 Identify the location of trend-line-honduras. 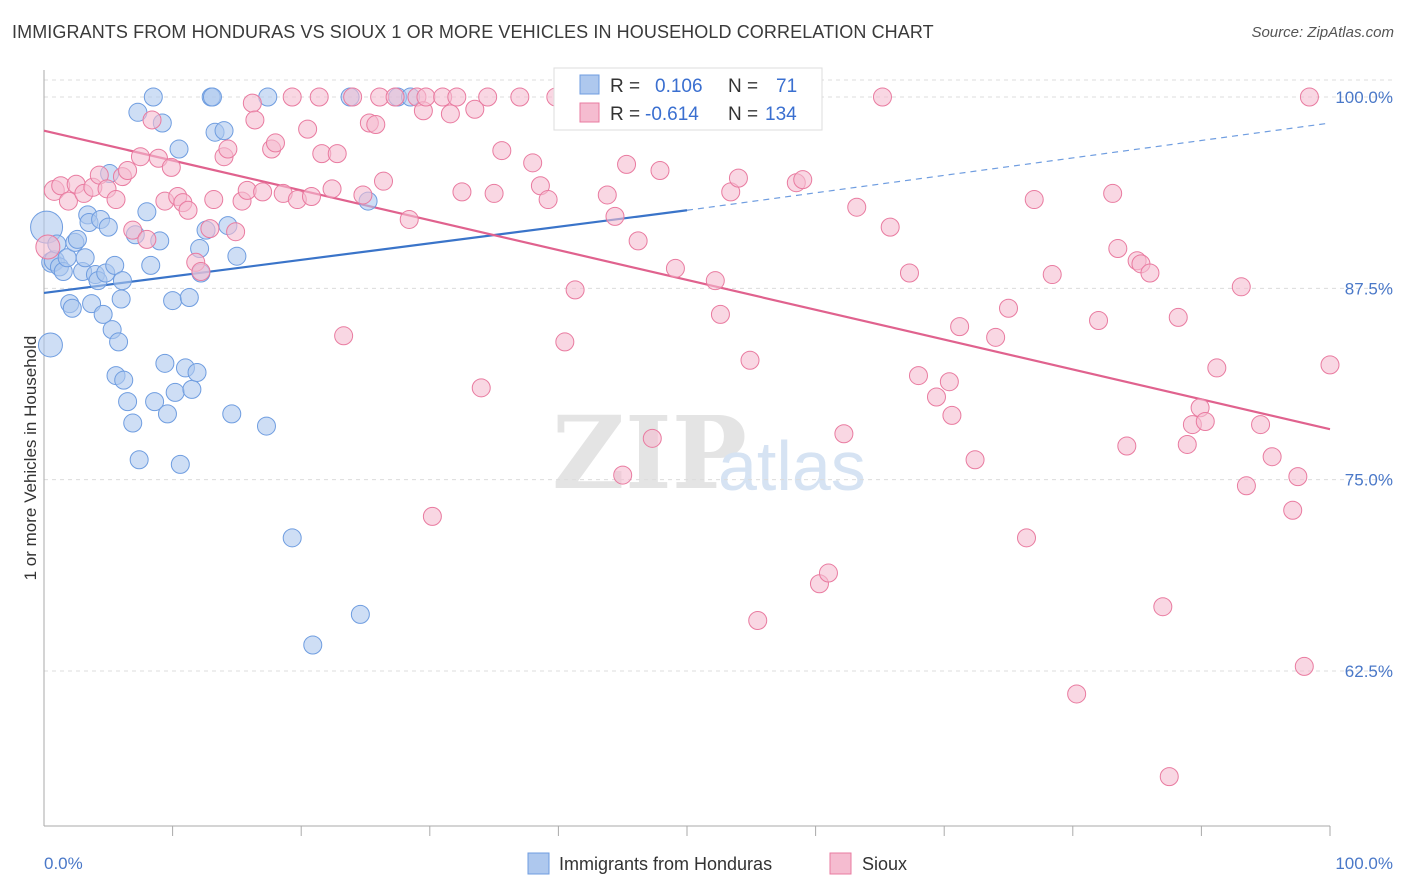
(365, 252).